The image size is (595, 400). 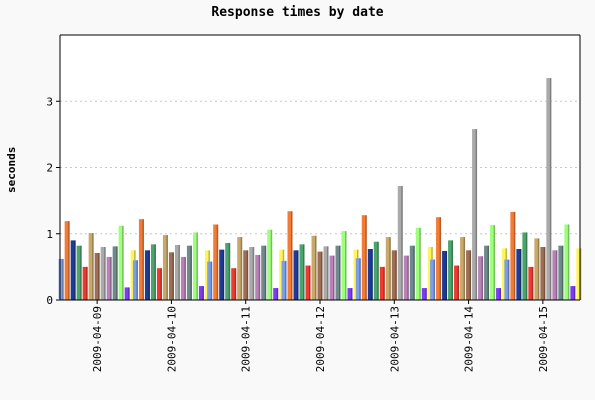 What do you see at coordinates (469, 339) in the screenshot?
I see `x-tick-label: 2009-04-14` at bounding box center [469, 339].